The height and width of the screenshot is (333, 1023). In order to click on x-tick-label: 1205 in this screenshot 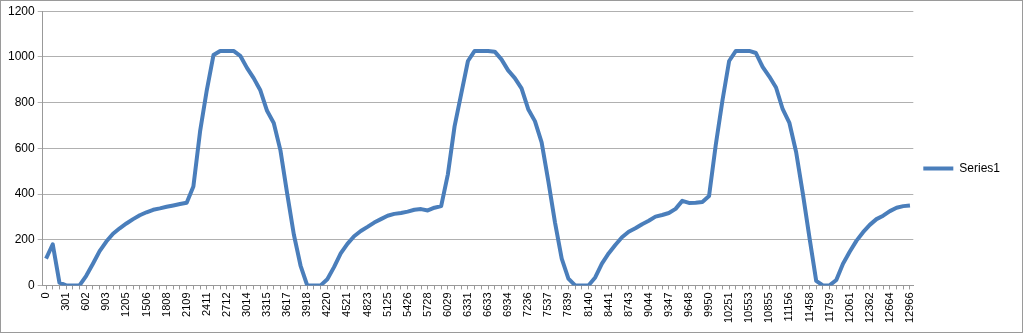, I will do `click(125, 304)`.